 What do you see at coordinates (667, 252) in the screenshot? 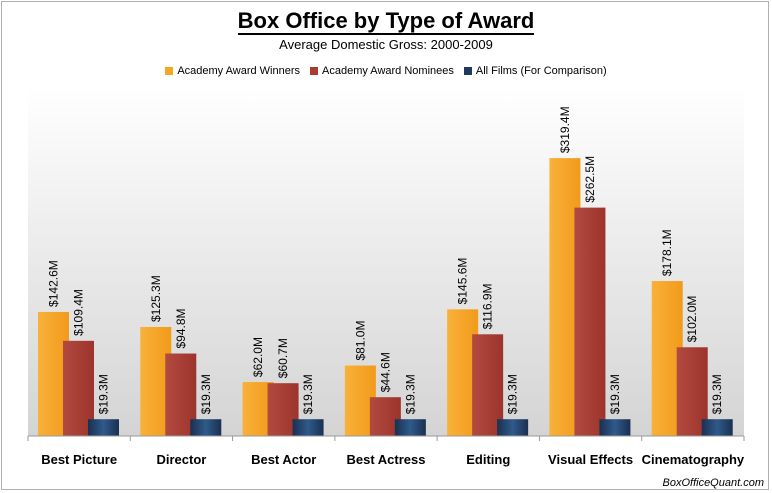
I see `data-label: $178.1M` at bounding box center [667, 252].